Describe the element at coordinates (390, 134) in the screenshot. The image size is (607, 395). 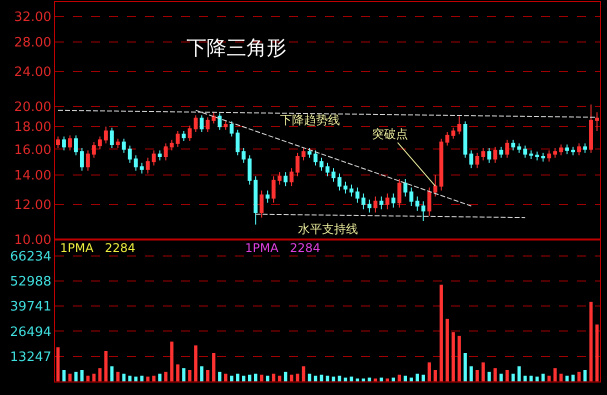
I see `annotation: 突破点` at that location.